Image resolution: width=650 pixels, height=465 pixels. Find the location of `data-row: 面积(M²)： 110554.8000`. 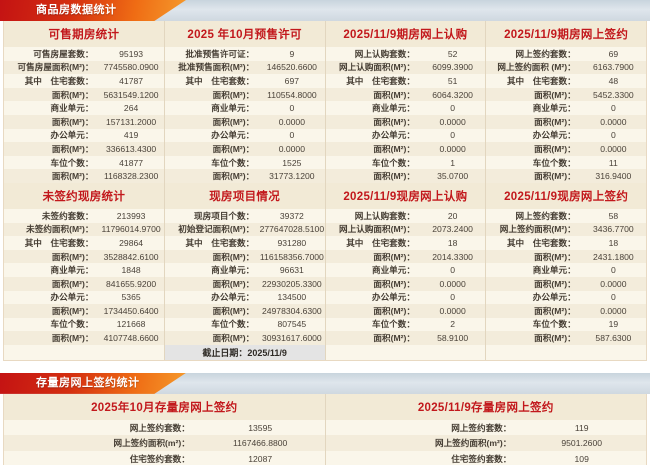

data-row: 面积(M²)： 110554.8000 is located at coordinates (244, 94).